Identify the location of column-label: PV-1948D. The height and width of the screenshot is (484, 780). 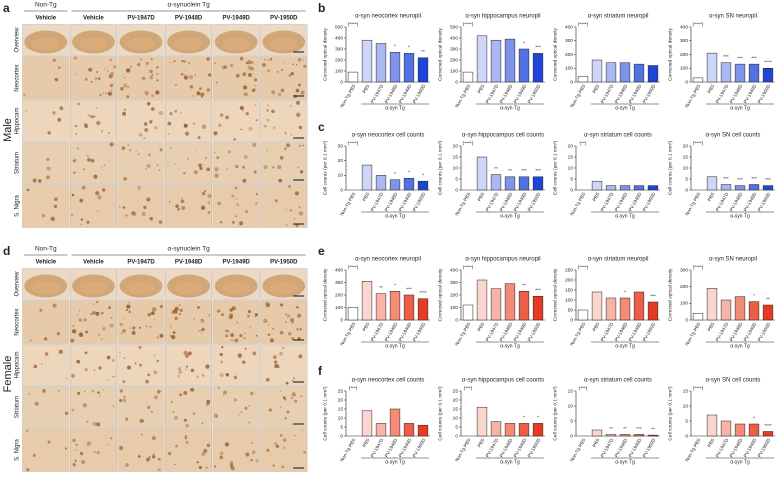
(189, 263).